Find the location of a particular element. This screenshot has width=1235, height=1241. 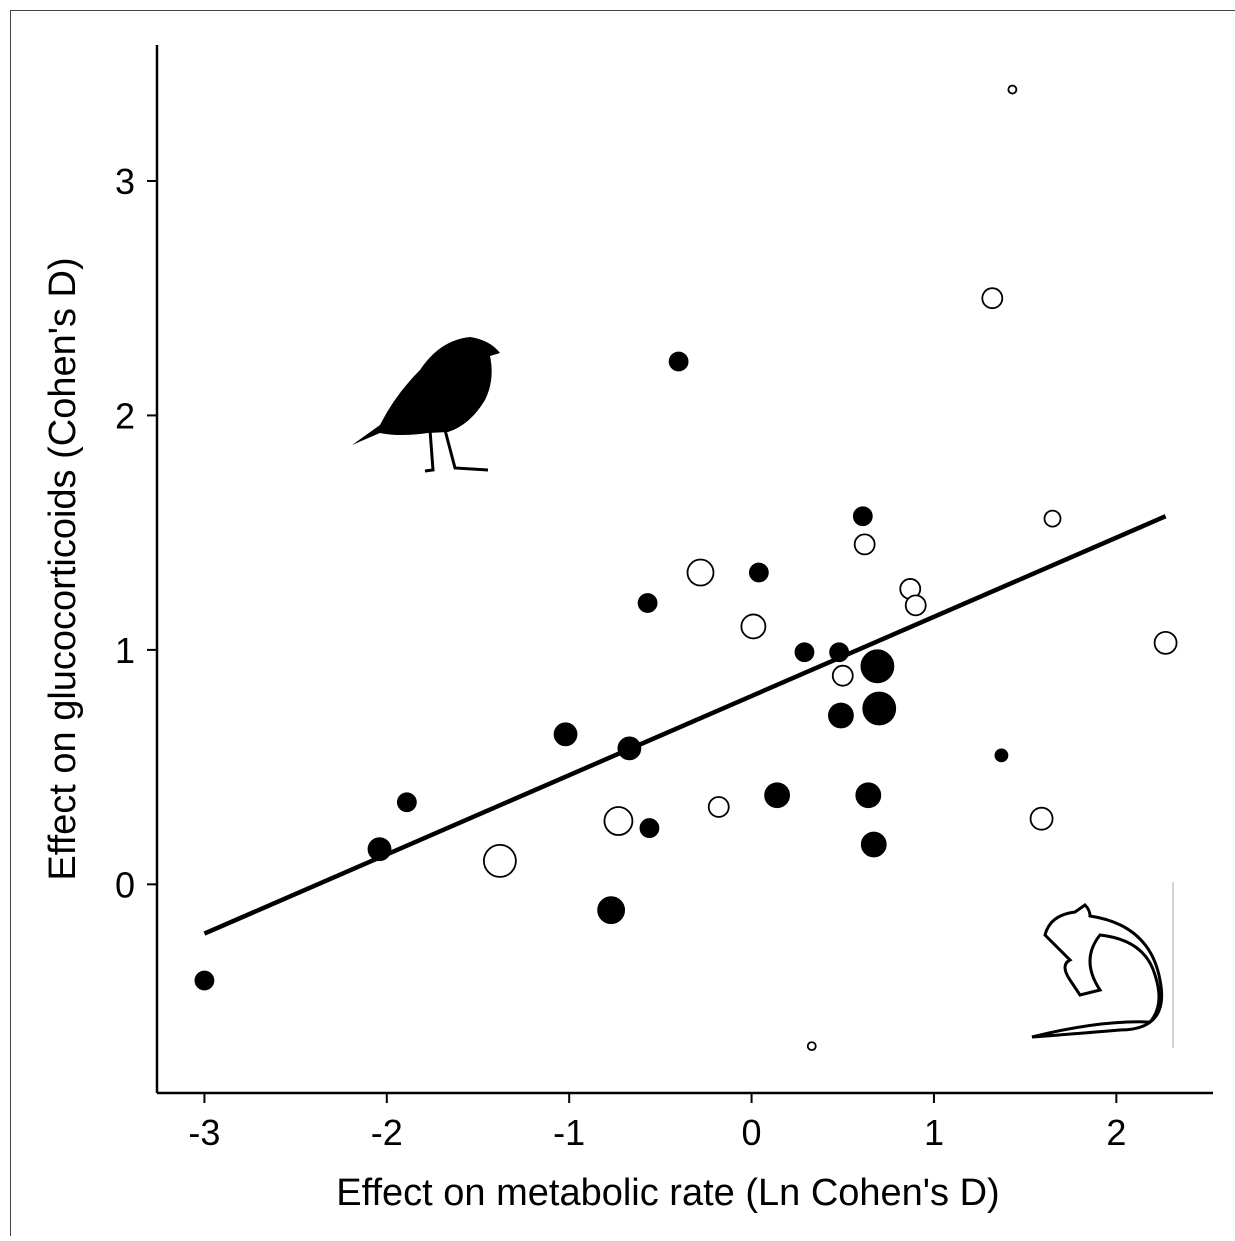

y-axis-label: Effect on glucocorticoids (Cohen's D) is located at coordinates (63, 568).